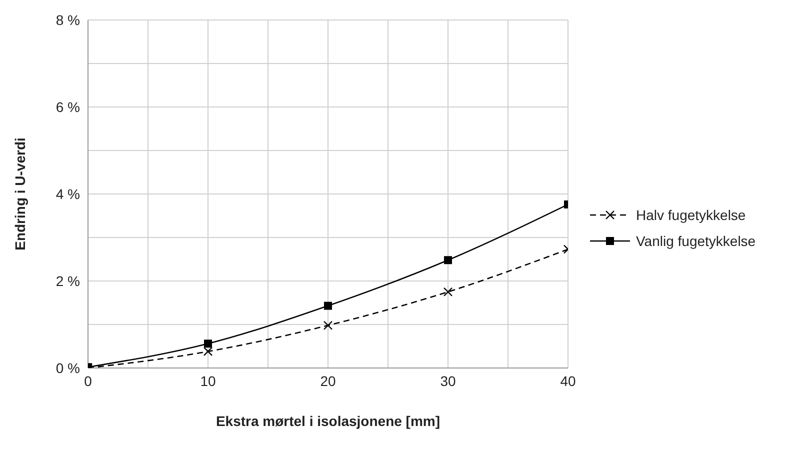 The height and width of the screenshot is (457, 809). I want to click on legend-label: Halv fugetykkelse, so click(691, 215).